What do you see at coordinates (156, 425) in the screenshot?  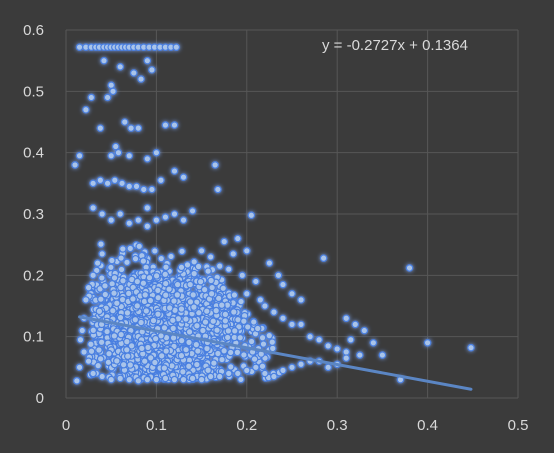 I see `x-tick-label: 0.1` at bounding box center [156, 425].